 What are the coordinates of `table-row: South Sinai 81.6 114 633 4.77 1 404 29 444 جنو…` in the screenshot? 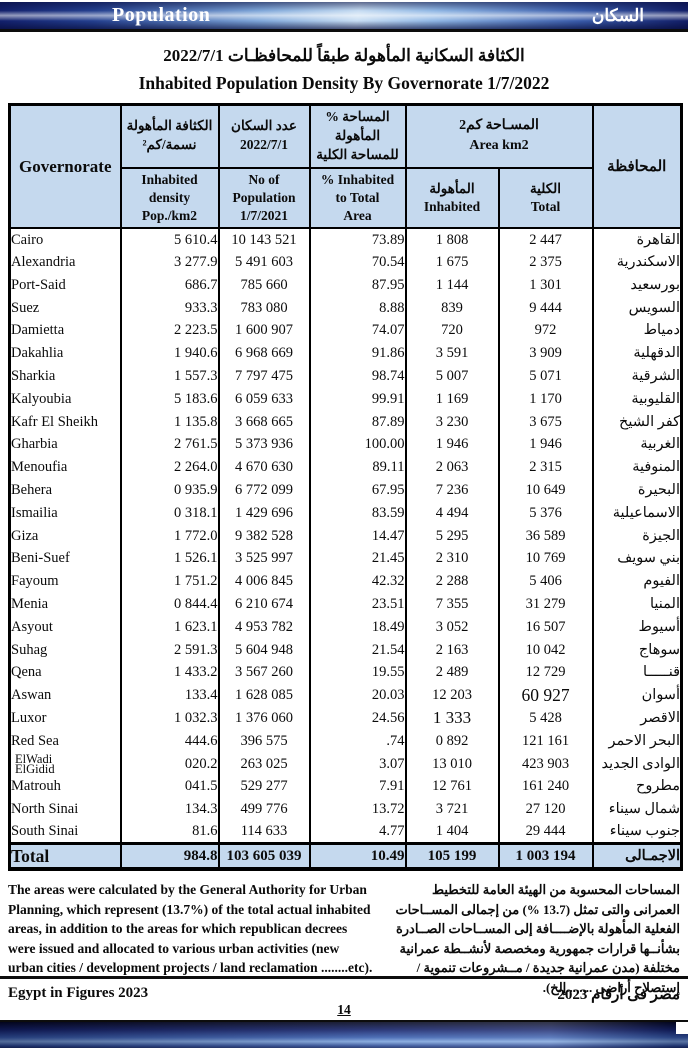 It's located at (345, 832).